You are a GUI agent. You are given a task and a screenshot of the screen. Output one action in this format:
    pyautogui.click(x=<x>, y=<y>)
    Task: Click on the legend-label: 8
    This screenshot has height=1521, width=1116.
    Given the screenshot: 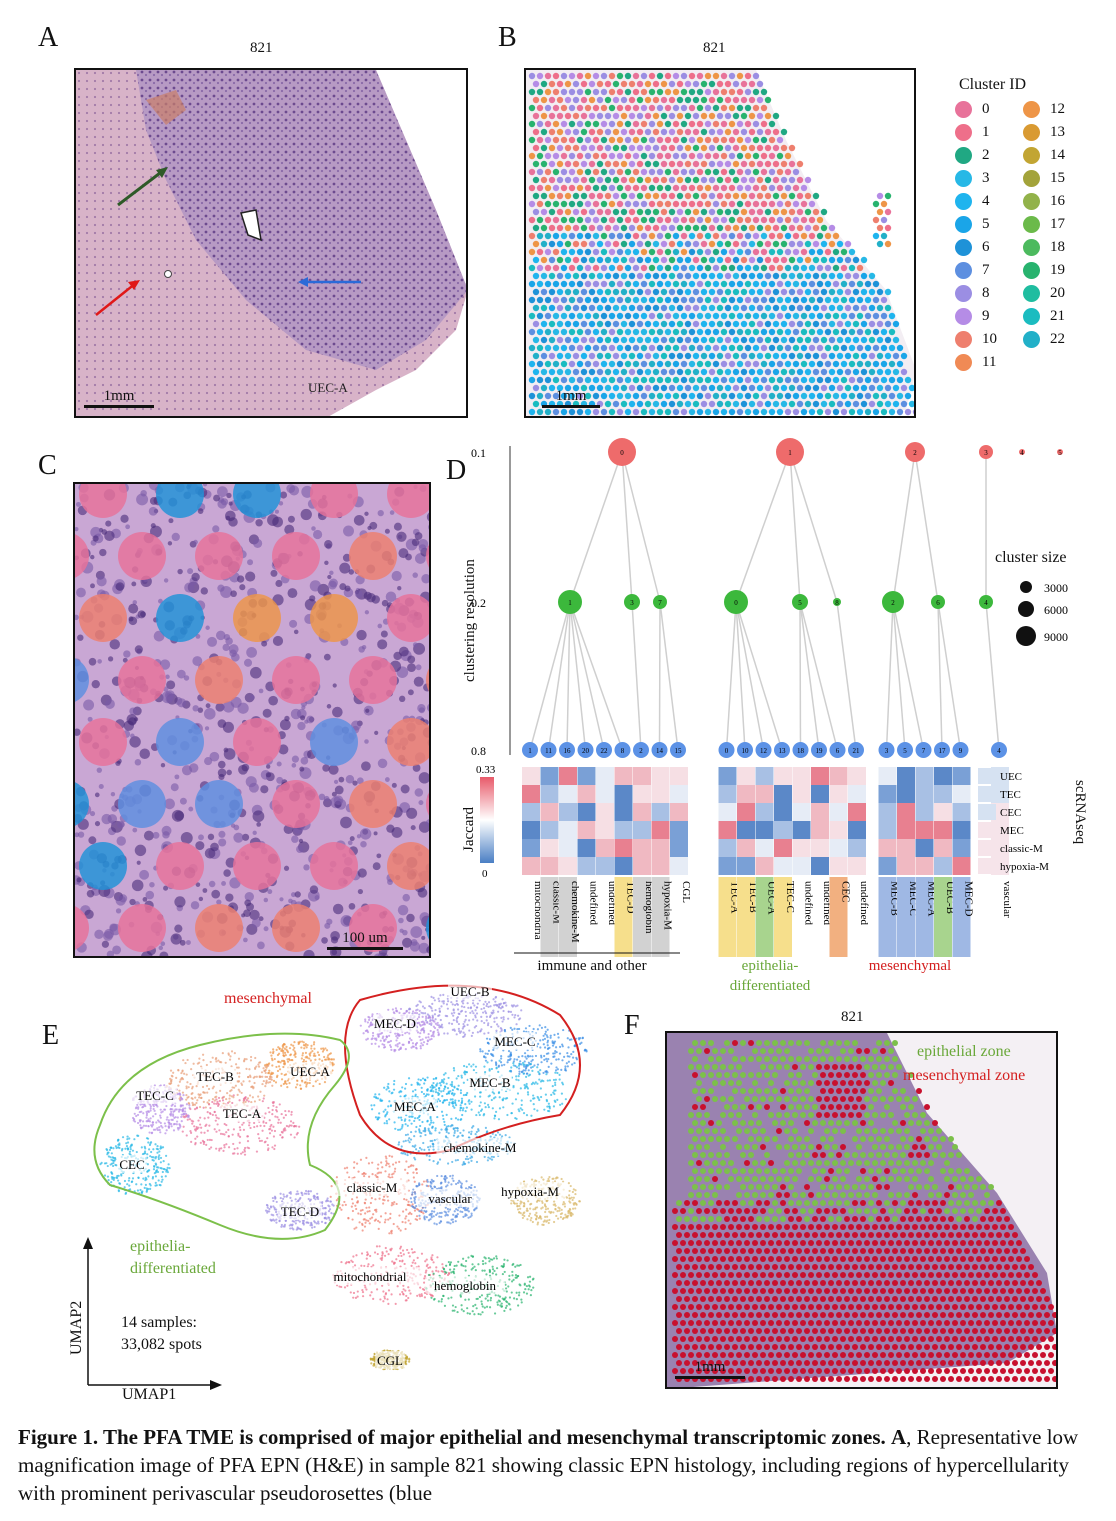 What is the action you would take?
    pyautogui.click(x=986, y=293)
    